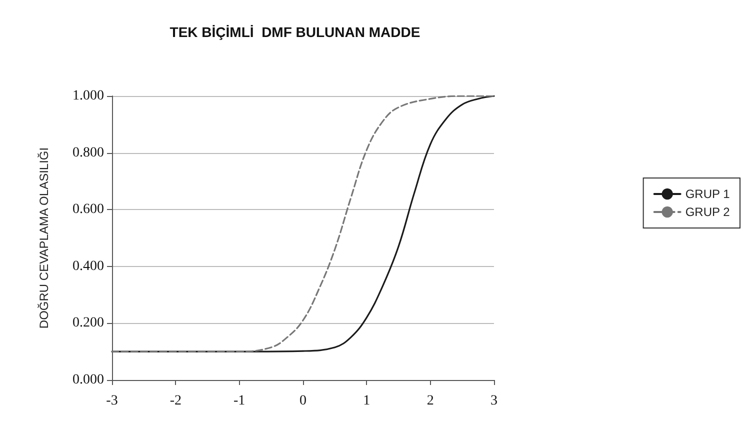 The height and width of the screenshot is (446, 752). What do you see at coordinates (88, 323) in the screenshot?
I see `y-tick-label: 0.200` at bounding box center [88, 323].